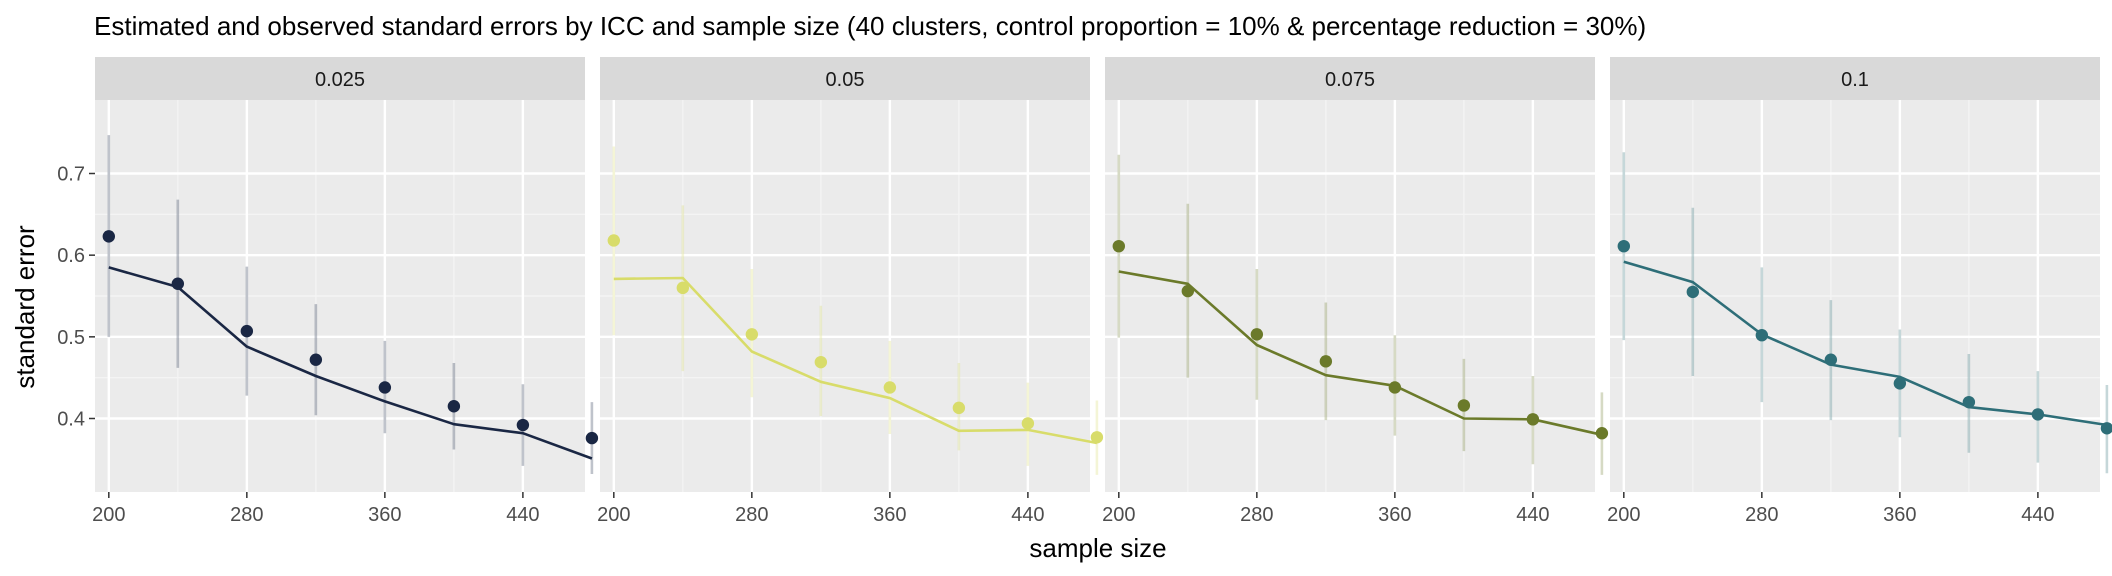 The width and height of the screenshot is (2112, 576). What do you see at coordinates (71, 338) in the screenshot?
I see `y-tick-label: 0.5` at bounding box center [71, 338].